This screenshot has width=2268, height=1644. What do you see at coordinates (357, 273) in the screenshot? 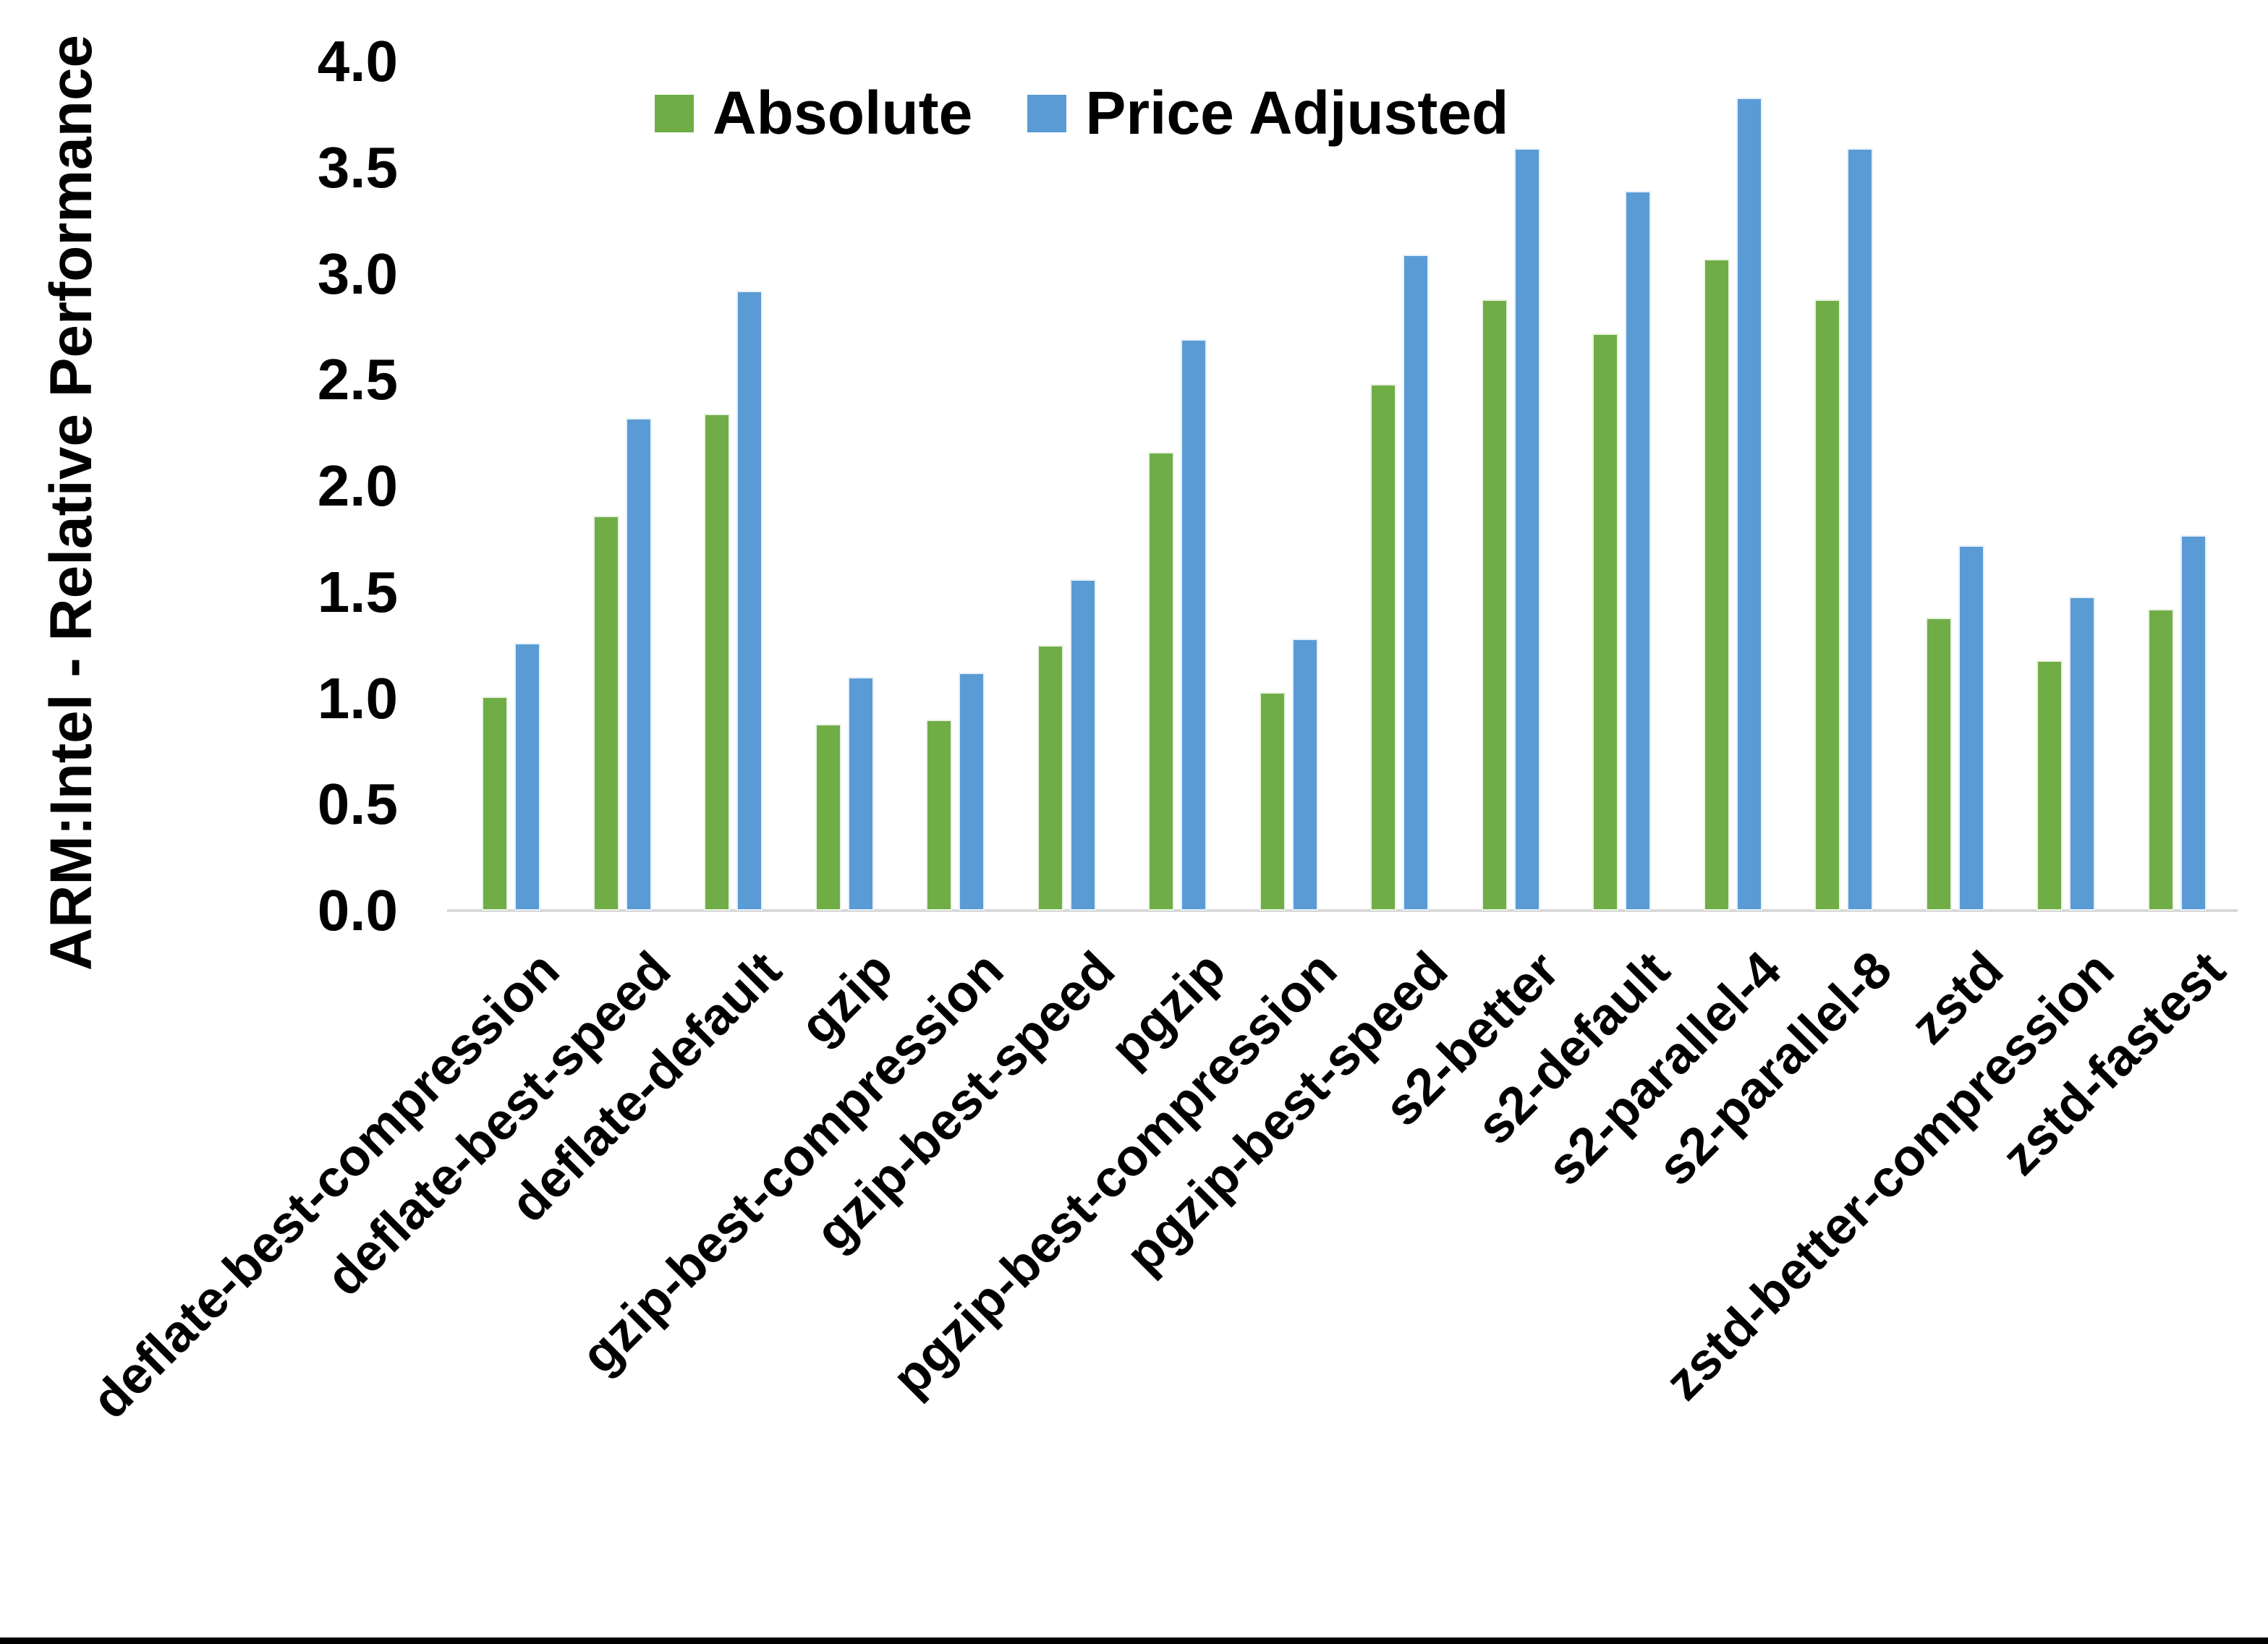
I see `y-tick-label: 3.0` at bounding box center [357, 273].